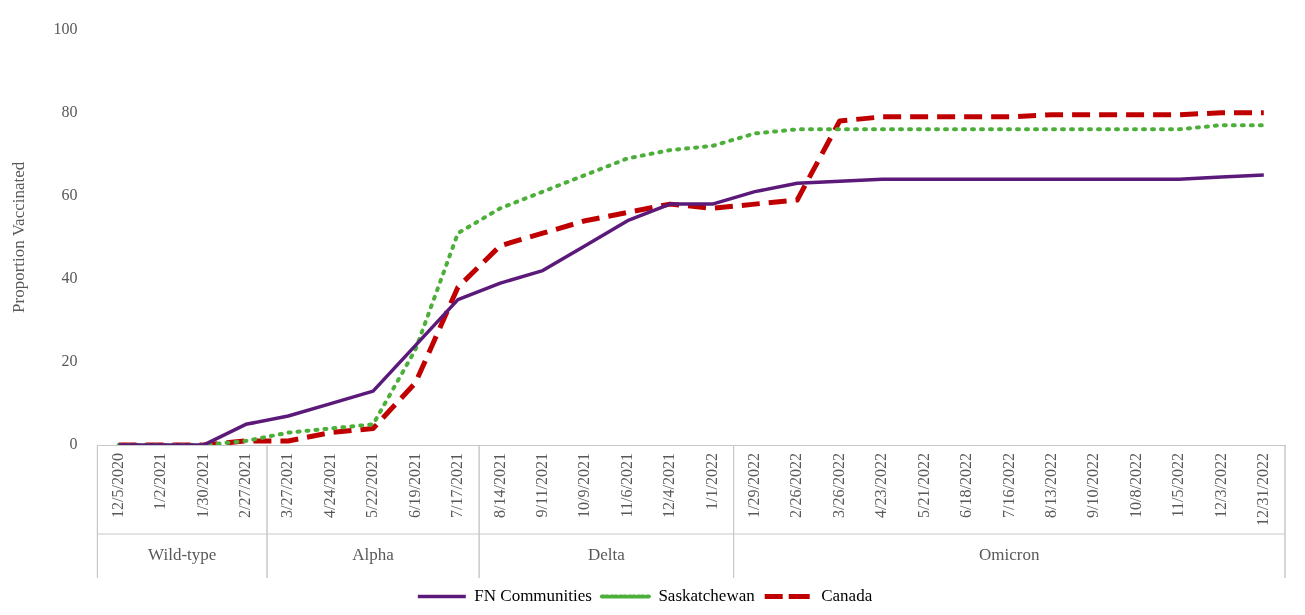 The width and height of the screenshot is (1305, 615). What do you see at coordinates (457, 485) in the screenshot?
I see `x-tick-label: 7/17/2021` at bounding box center [457, 485].